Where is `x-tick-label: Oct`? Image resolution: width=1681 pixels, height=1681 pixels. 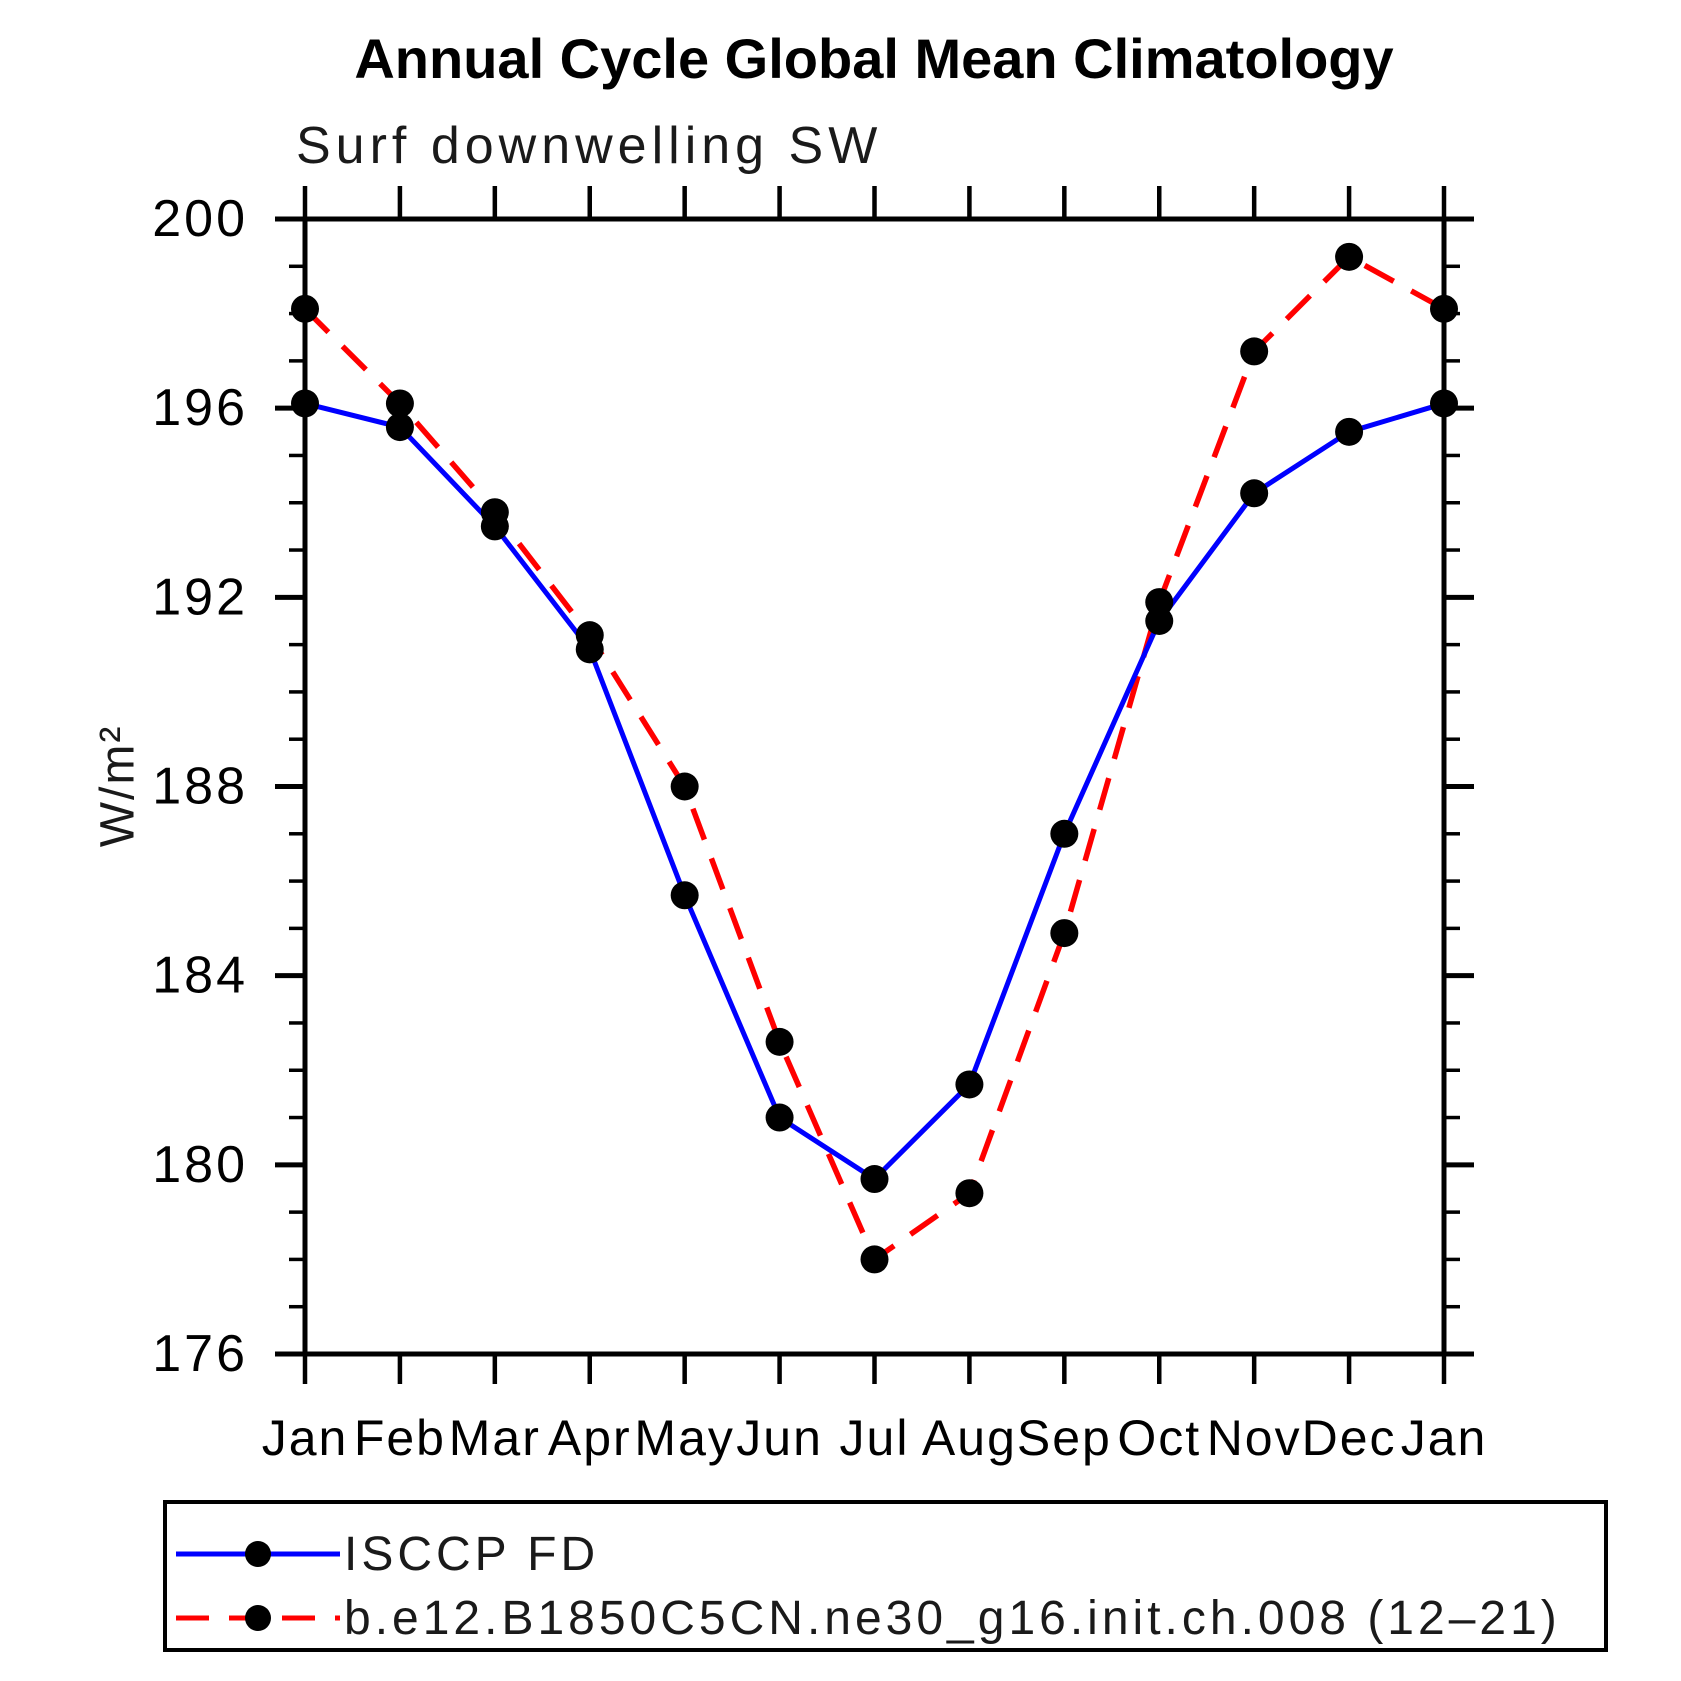
x-tick-label: Oct is located at coordinates (1159, 1438).